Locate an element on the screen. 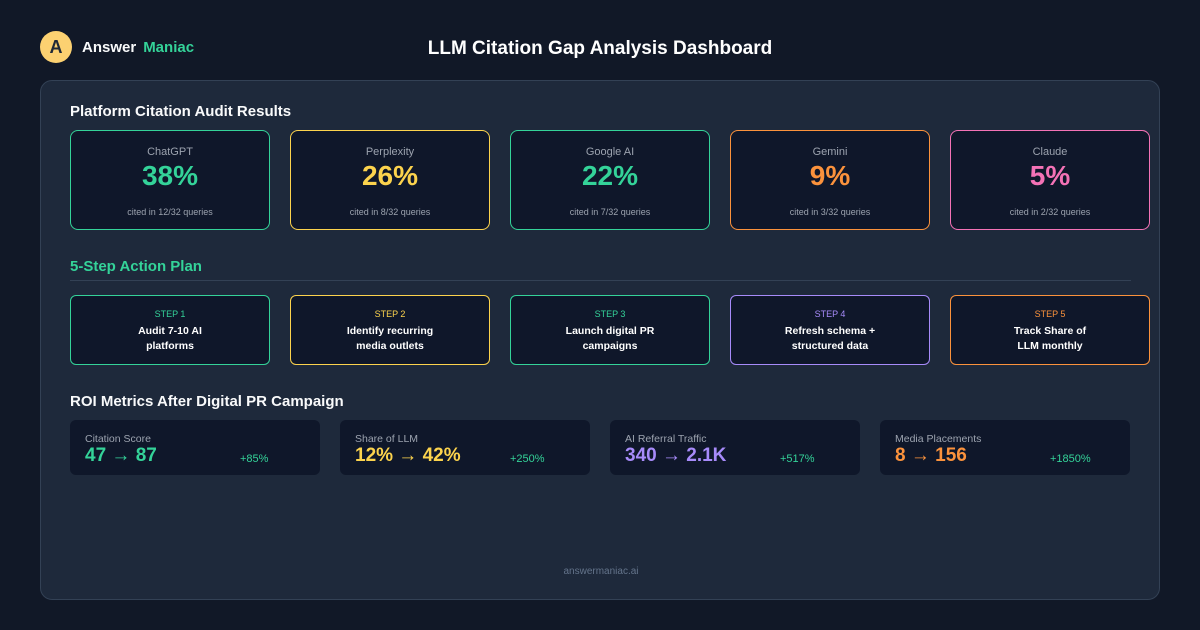  platform-card-claude: Claude 5% cited in 2/32 queries is located at coordinates (1050, 180).